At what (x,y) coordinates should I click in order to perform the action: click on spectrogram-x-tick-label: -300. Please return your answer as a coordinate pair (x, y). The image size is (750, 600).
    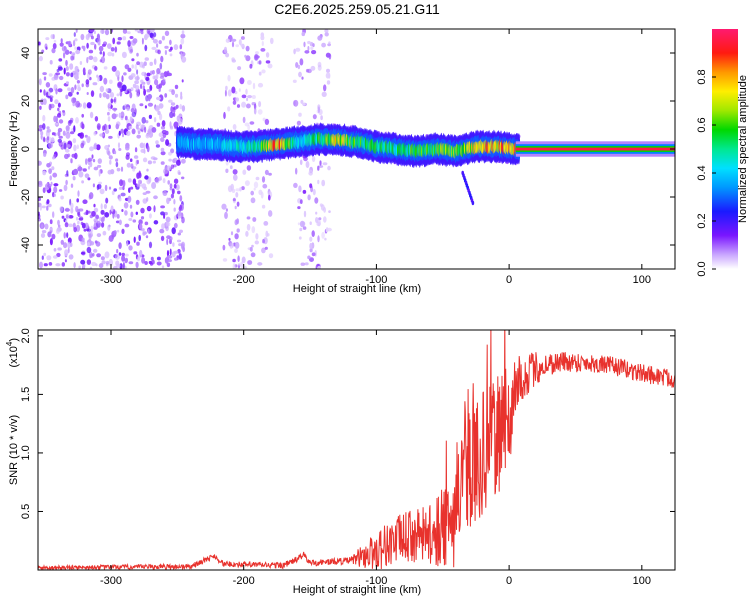
    Looking at the image, I should click on (111, 280).